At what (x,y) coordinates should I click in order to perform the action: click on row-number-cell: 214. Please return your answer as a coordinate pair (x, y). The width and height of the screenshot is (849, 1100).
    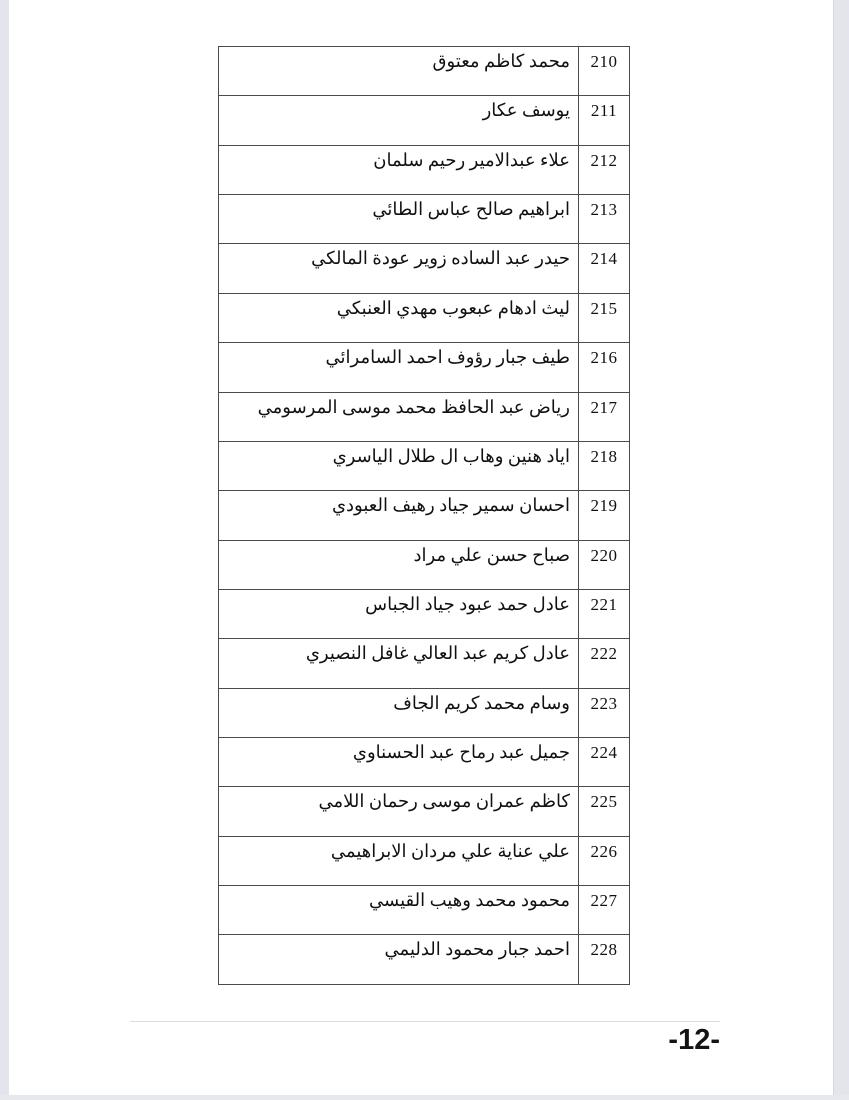
    Looking at the image, I should click on (604, 268).